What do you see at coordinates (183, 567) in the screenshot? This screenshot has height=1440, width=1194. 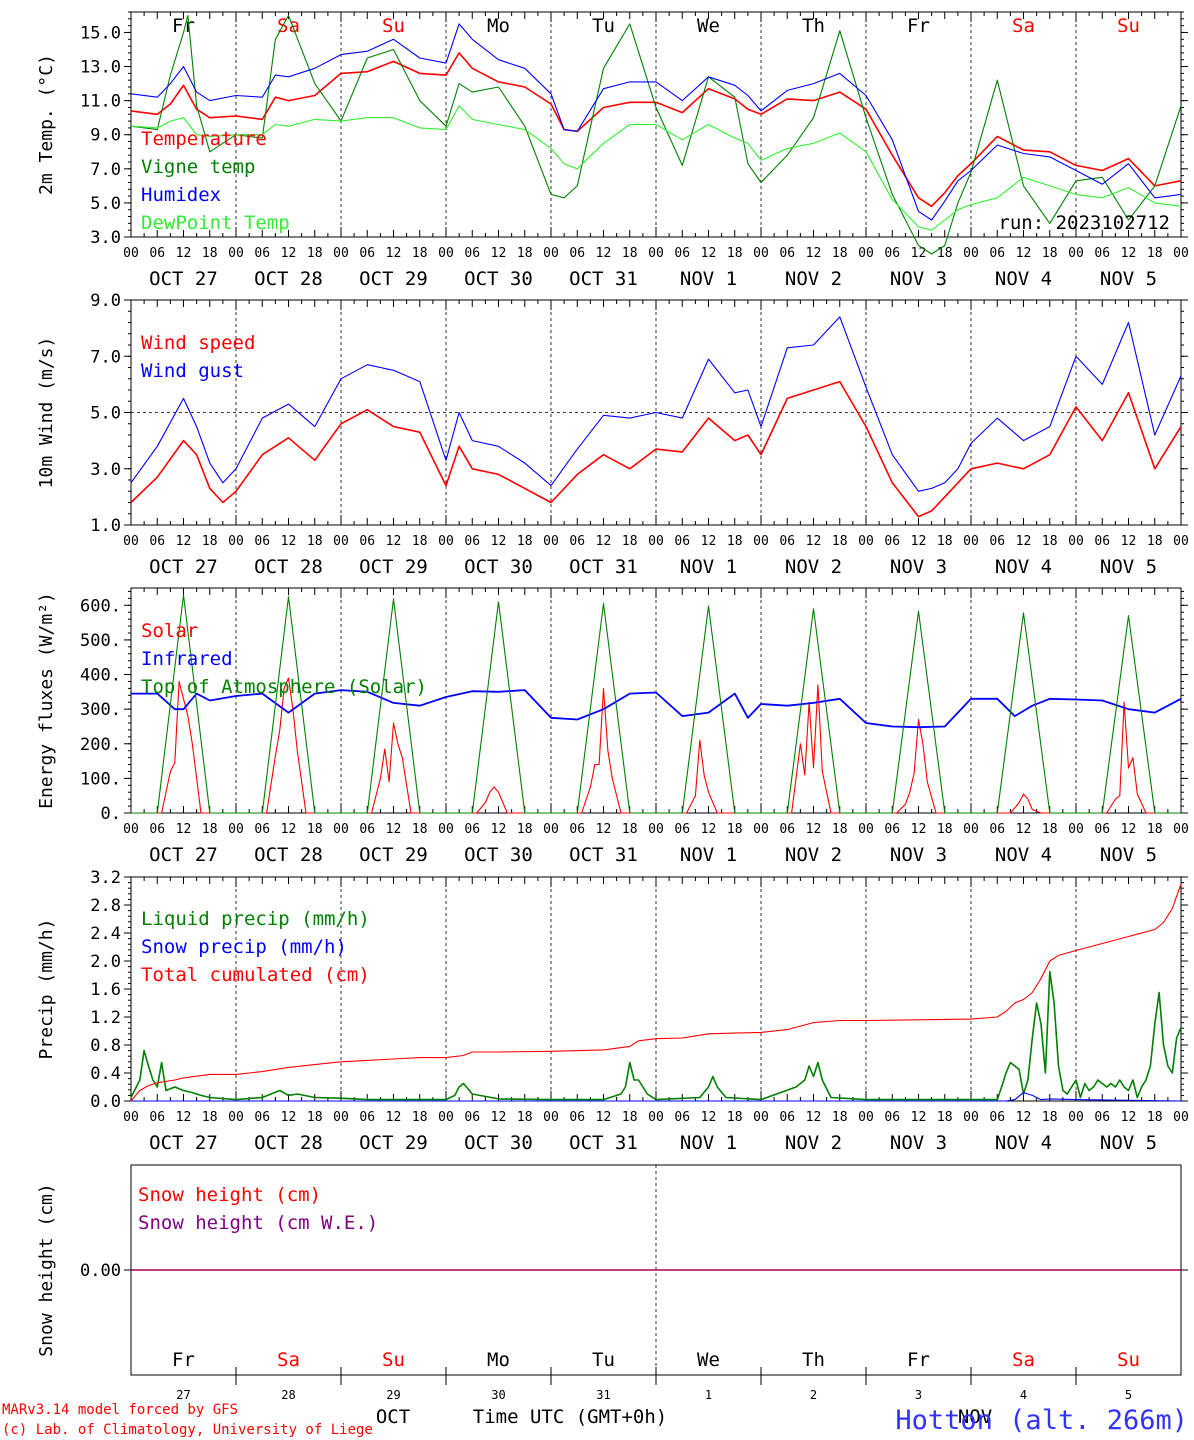 I see `wind-day-label: OCT 27` at bounding box center [183, 567].